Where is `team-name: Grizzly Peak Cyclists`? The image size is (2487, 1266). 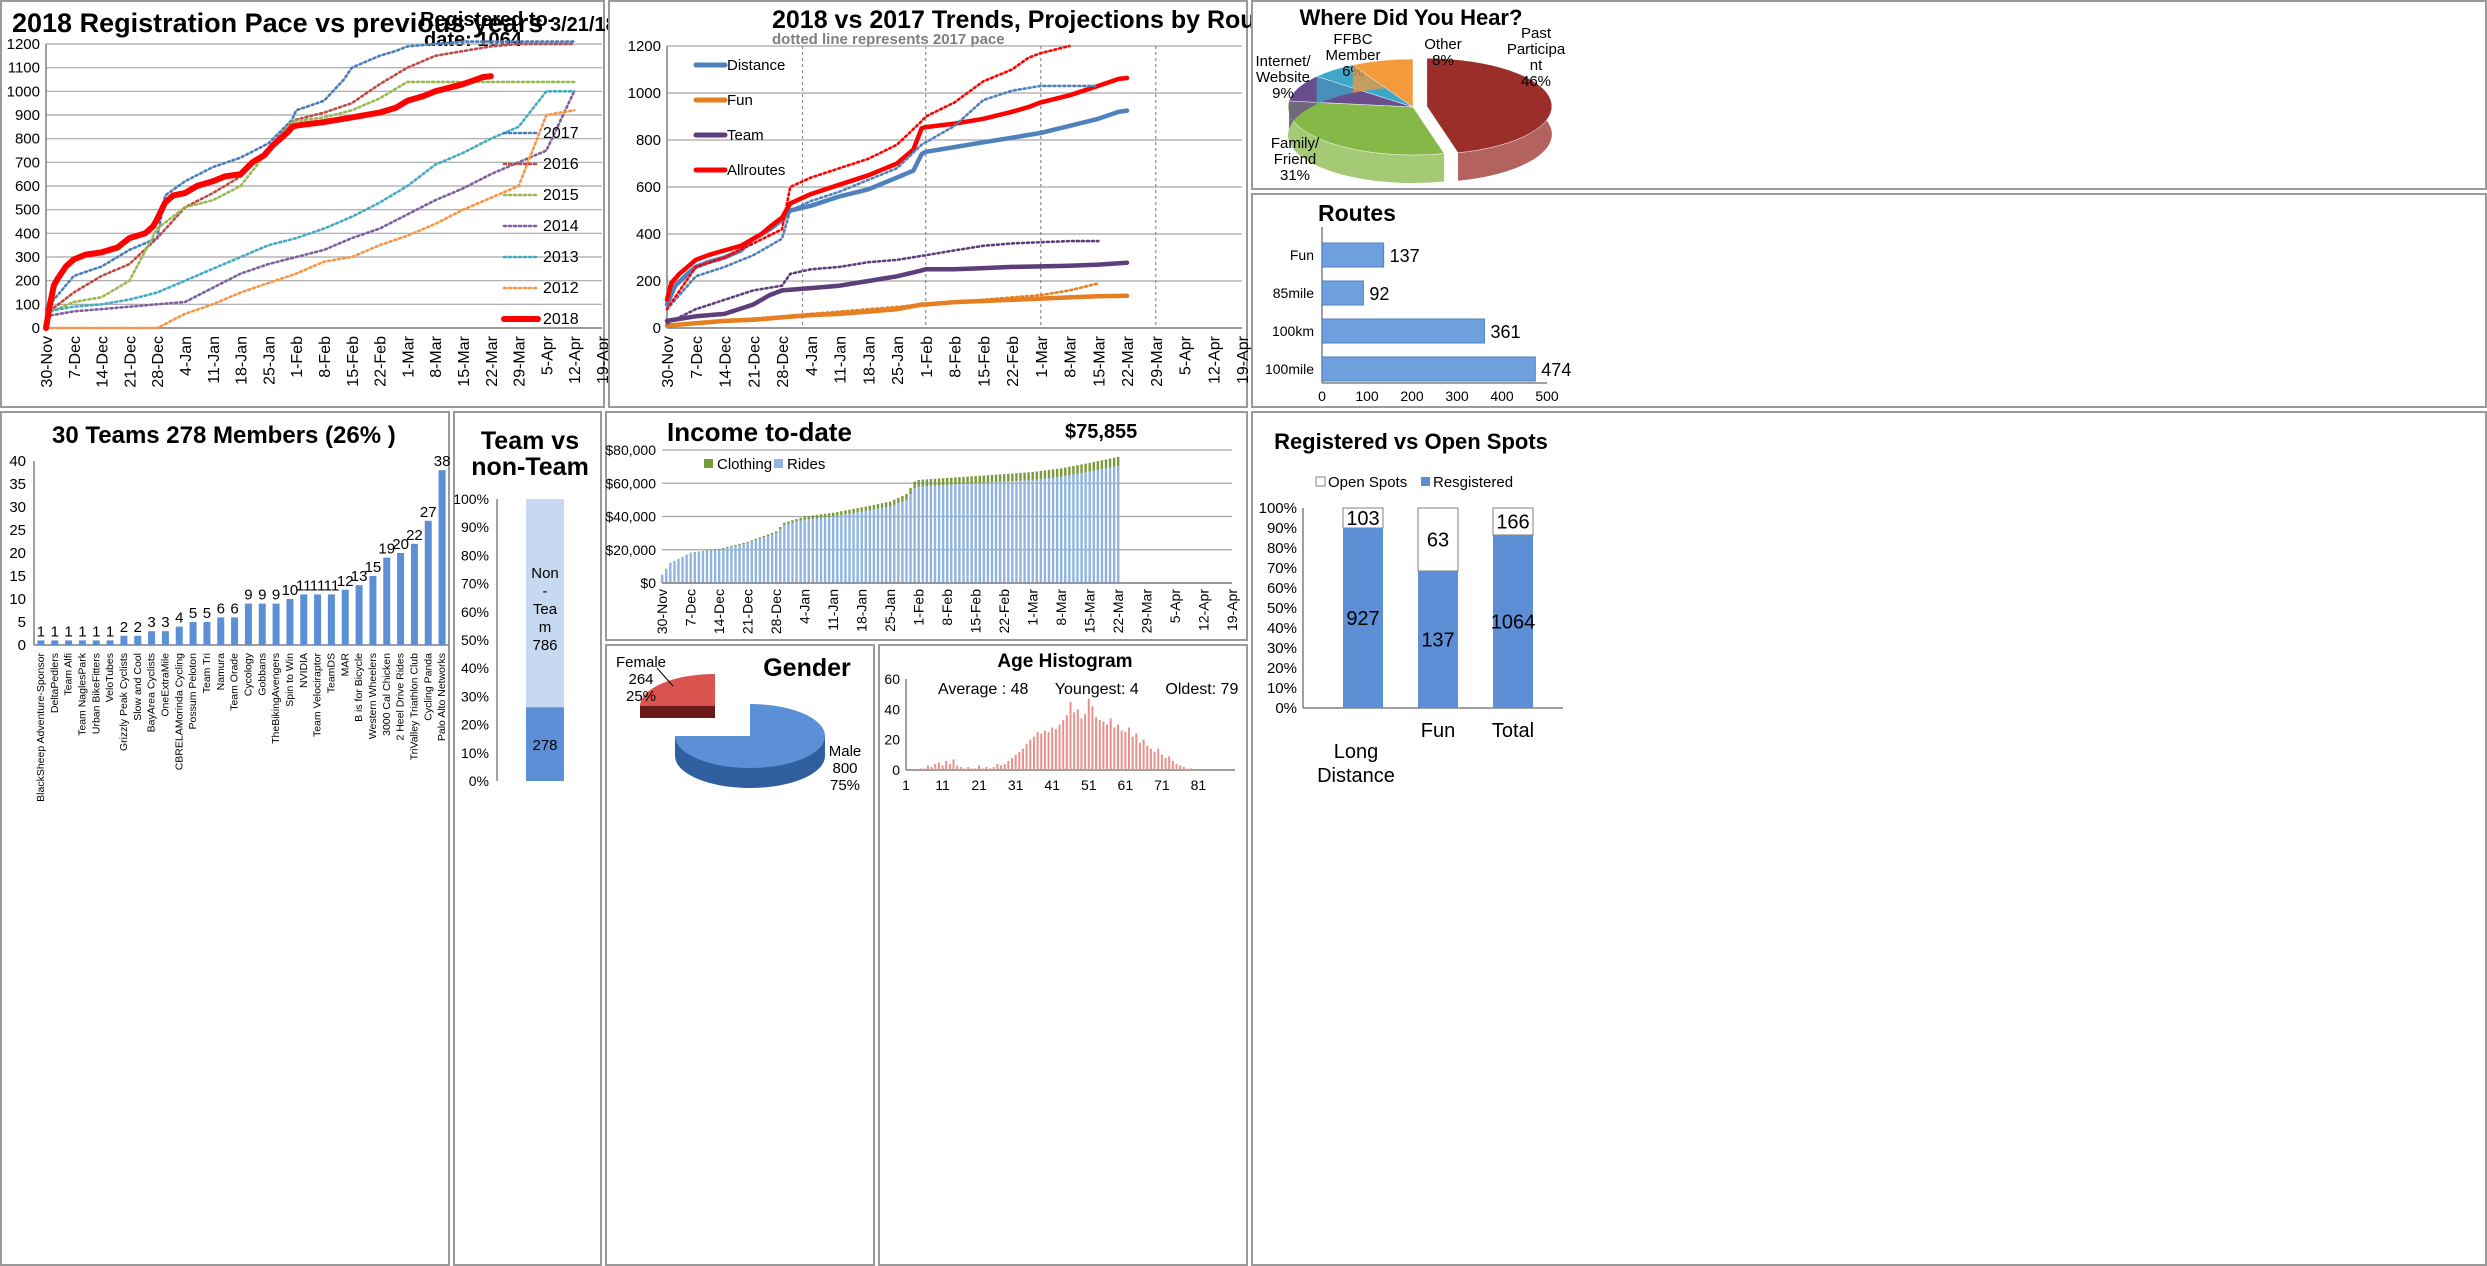
team-name: Grizzly Peak Cyclists is located at coordinates (124, 702).